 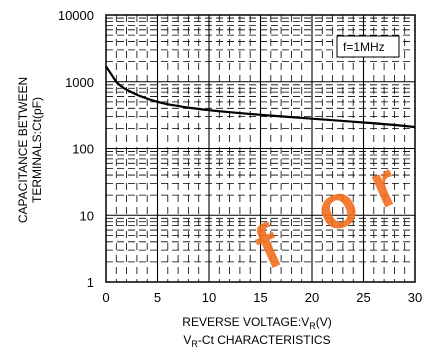 What do you see at coordinates (87, 215) in the screenshot?
I see `y-tick-label: 10` at bounding box center [87, 215].